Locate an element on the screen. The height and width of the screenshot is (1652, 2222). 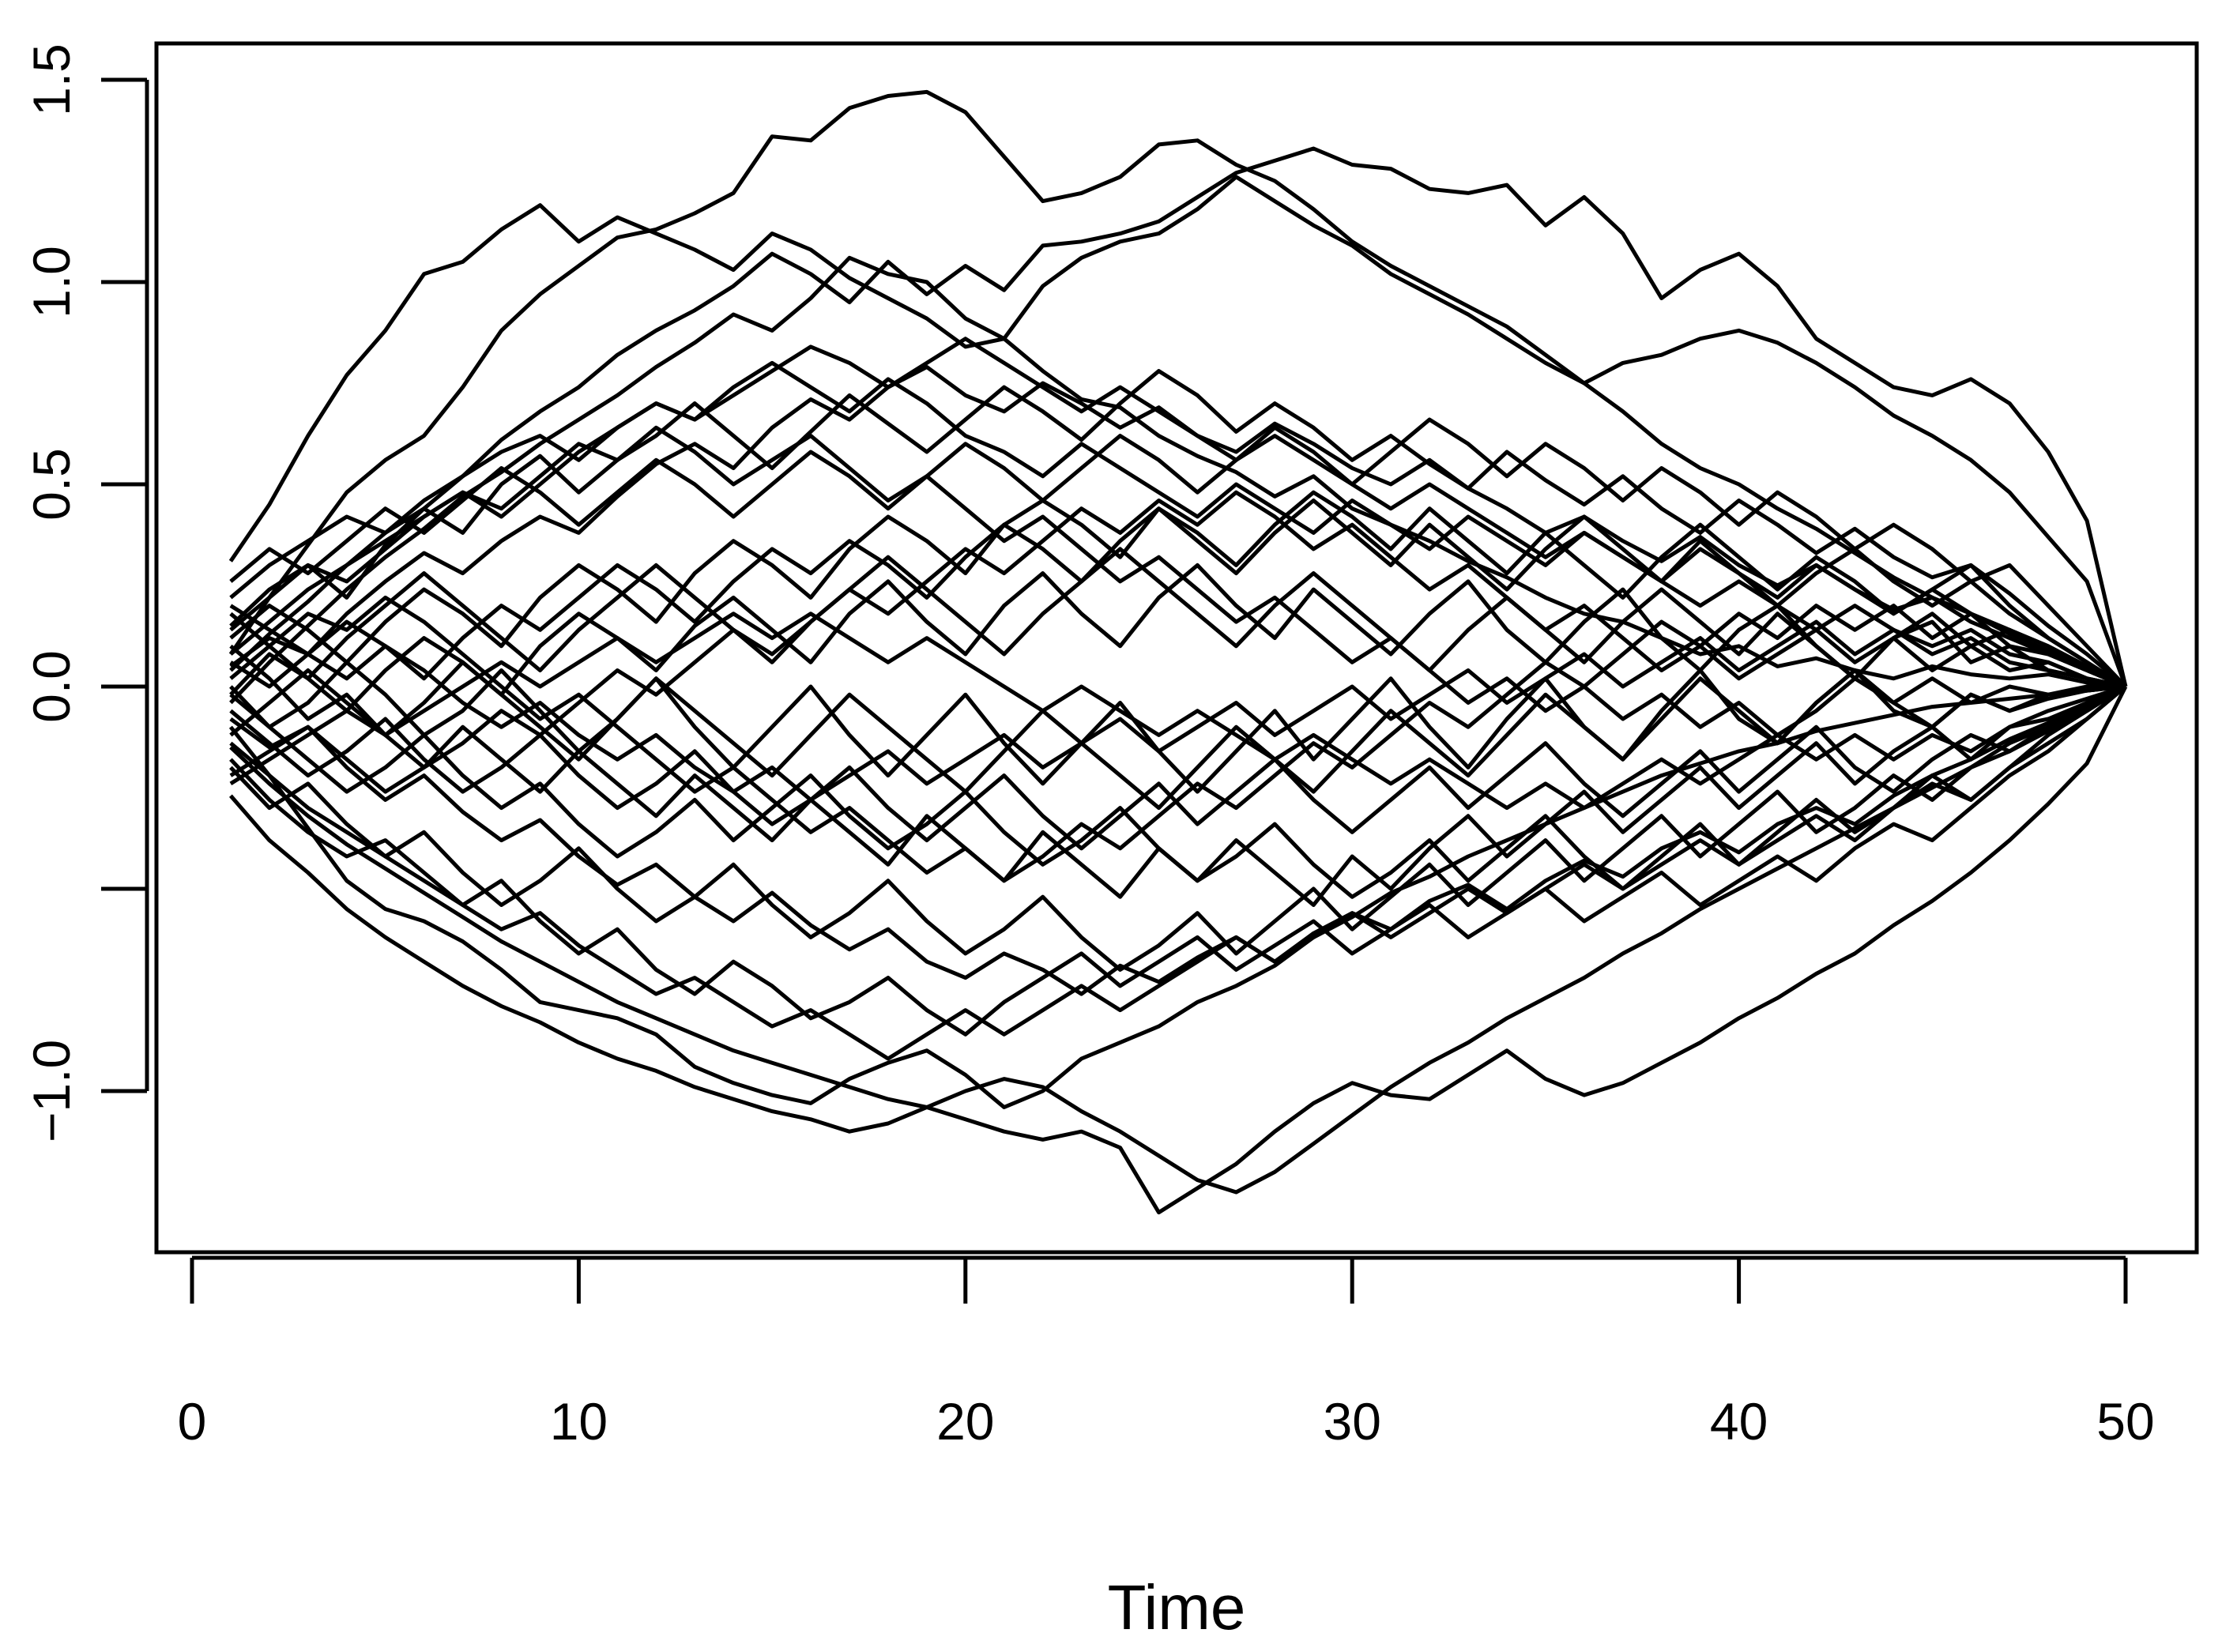
x-axis-title: Time is located at coordinates (1177, 1607).